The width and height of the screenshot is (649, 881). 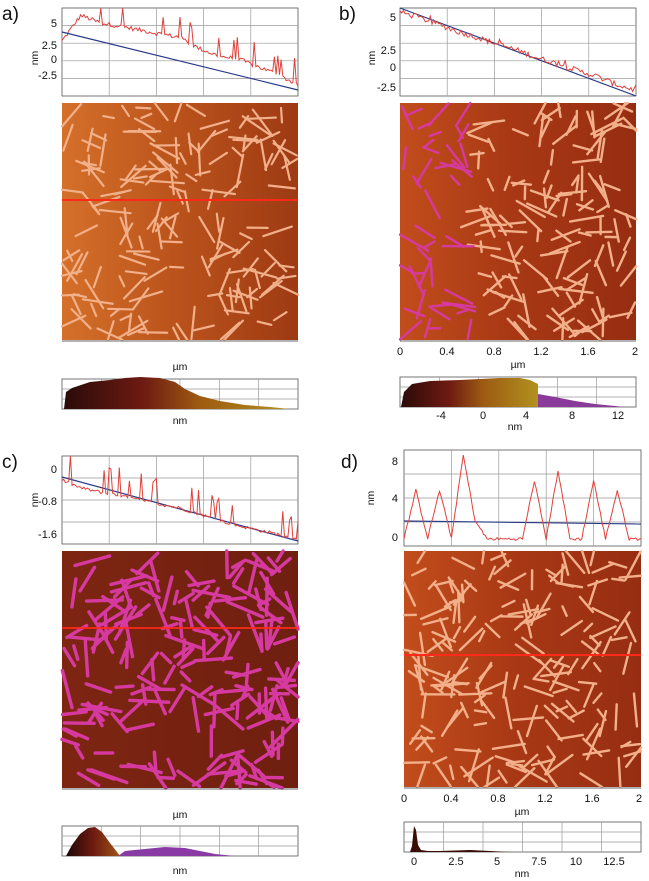 What do you see at coordinates (450, 799) in the screenshot?
I see `xtick-d-1: 0.4` at bounding box center [450, 799].